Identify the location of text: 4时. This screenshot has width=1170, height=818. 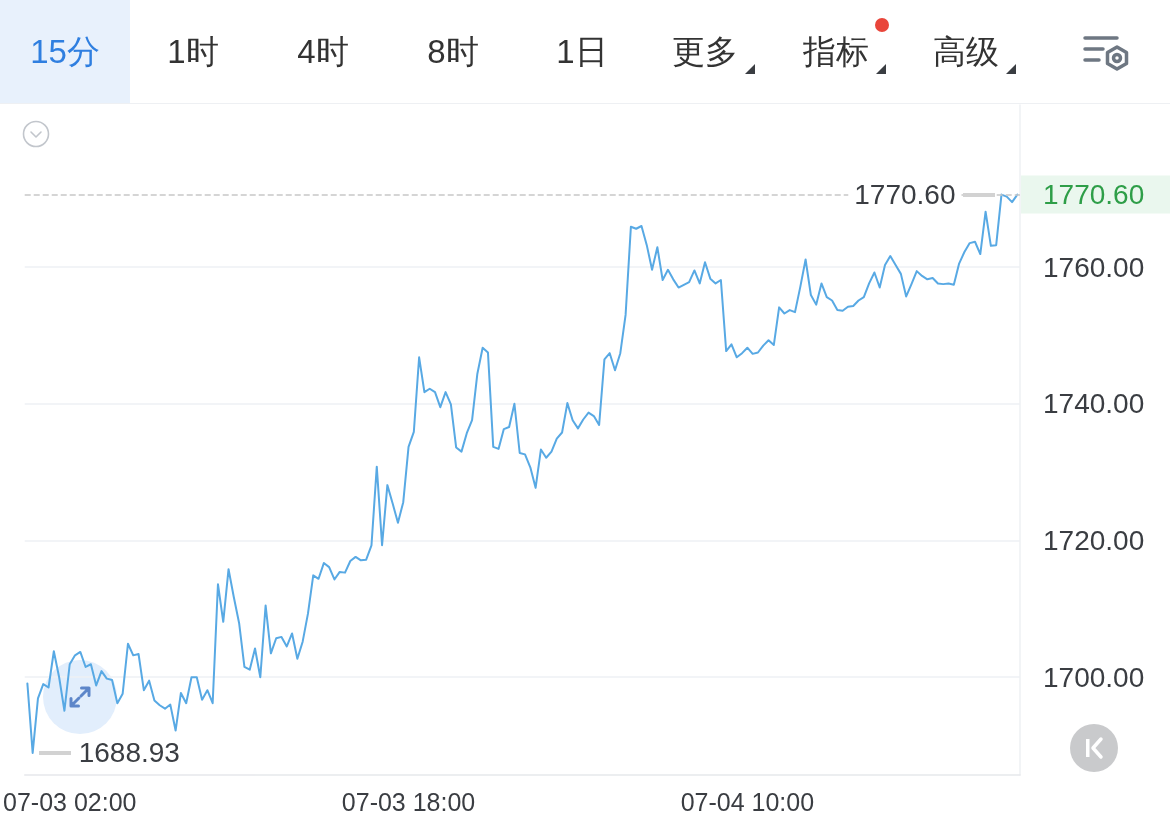
(323, 51).